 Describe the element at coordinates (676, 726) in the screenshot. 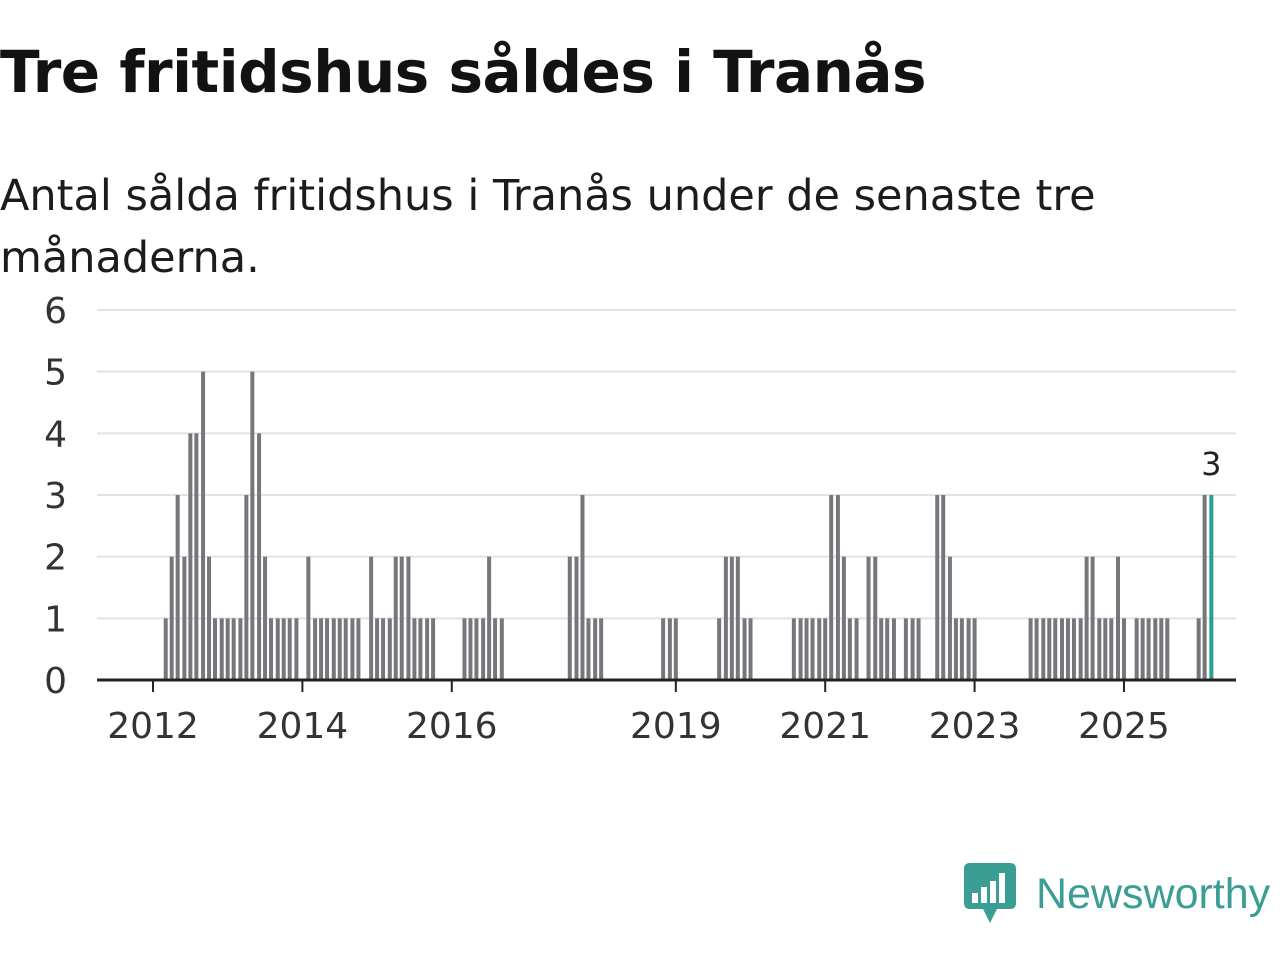

I see `x-tick-label-2019: 2019` at that location.